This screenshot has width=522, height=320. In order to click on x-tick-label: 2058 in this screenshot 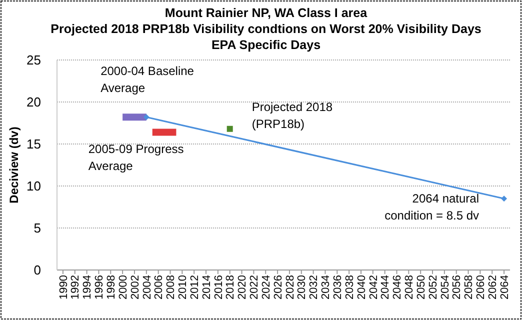, I will do `click(469, 287)`.